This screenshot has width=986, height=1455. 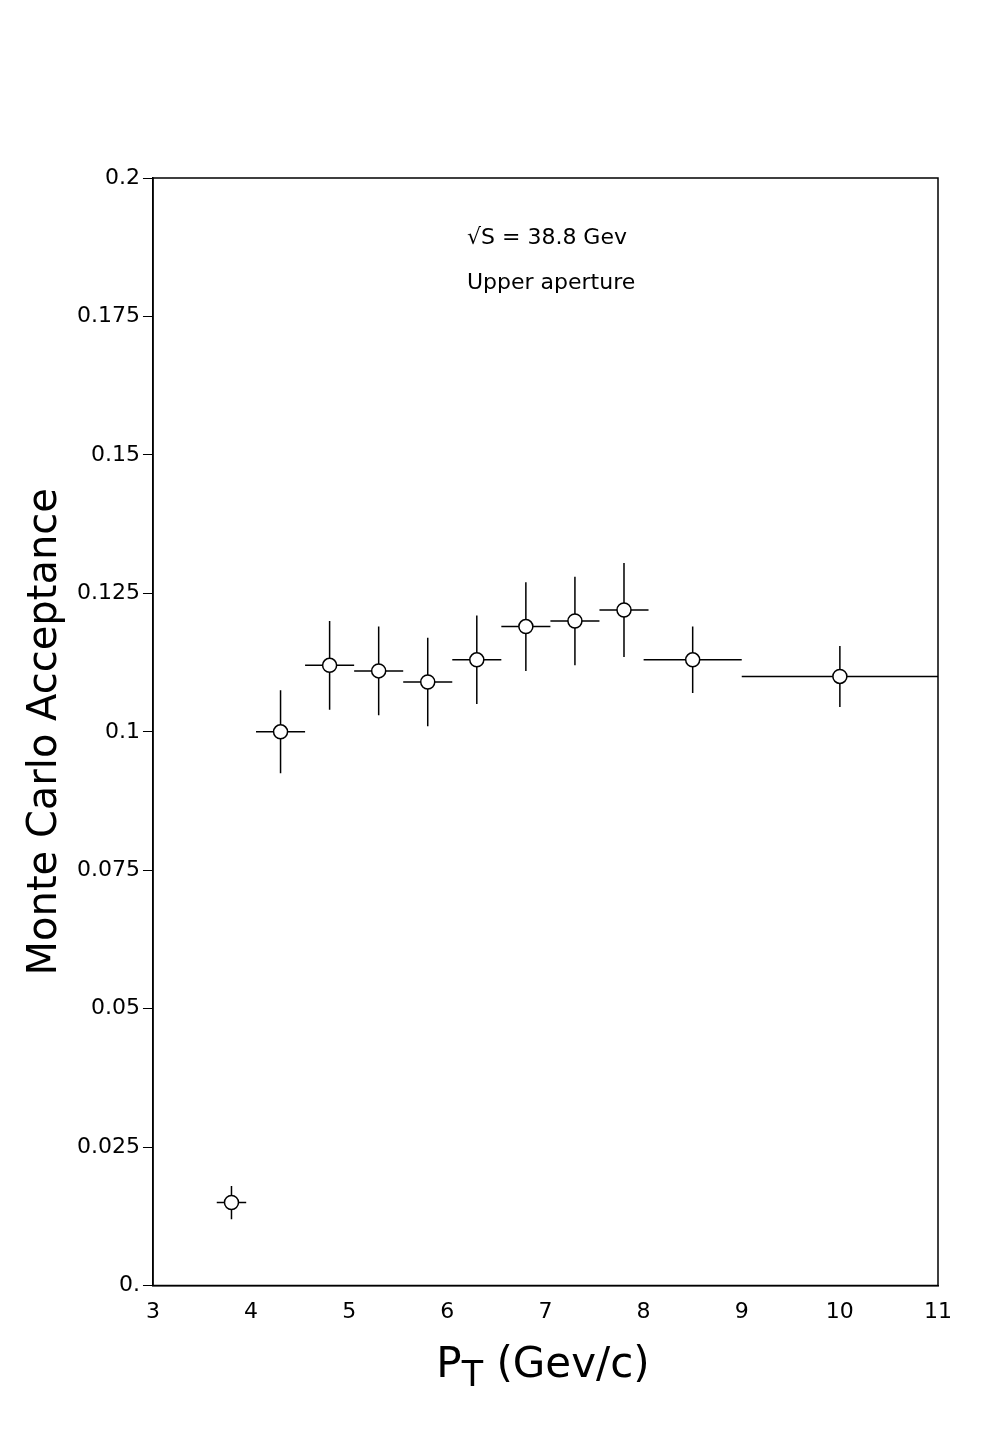 I want to click on y-tick-label: 0.175, so click(x=108, y=315).